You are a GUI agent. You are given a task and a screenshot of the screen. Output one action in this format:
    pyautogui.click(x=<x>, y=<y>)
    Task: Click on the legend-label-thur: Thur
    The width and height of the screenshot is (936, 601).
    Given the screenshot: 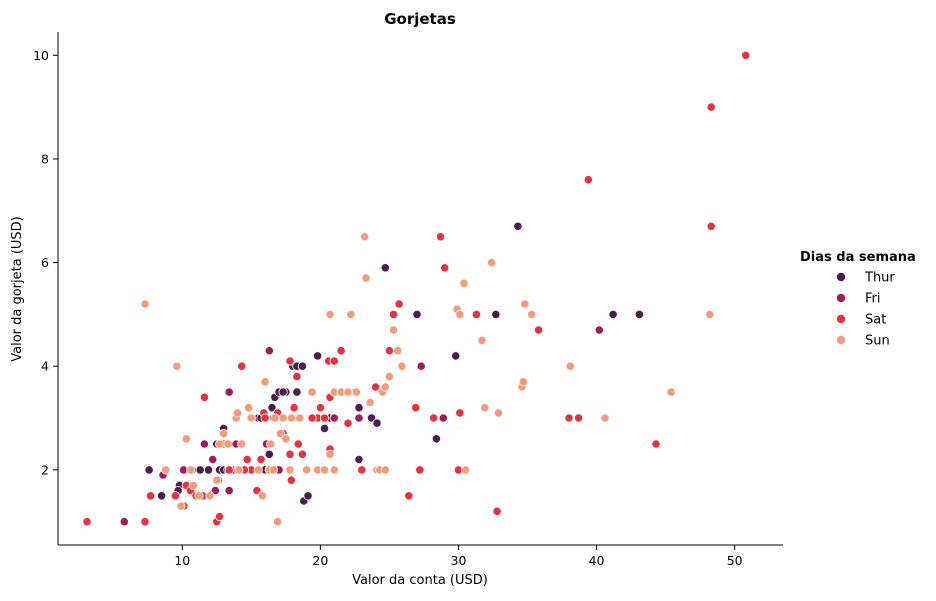 What is the action you would take?
    pyautogui.click(x=879, y=278)
    